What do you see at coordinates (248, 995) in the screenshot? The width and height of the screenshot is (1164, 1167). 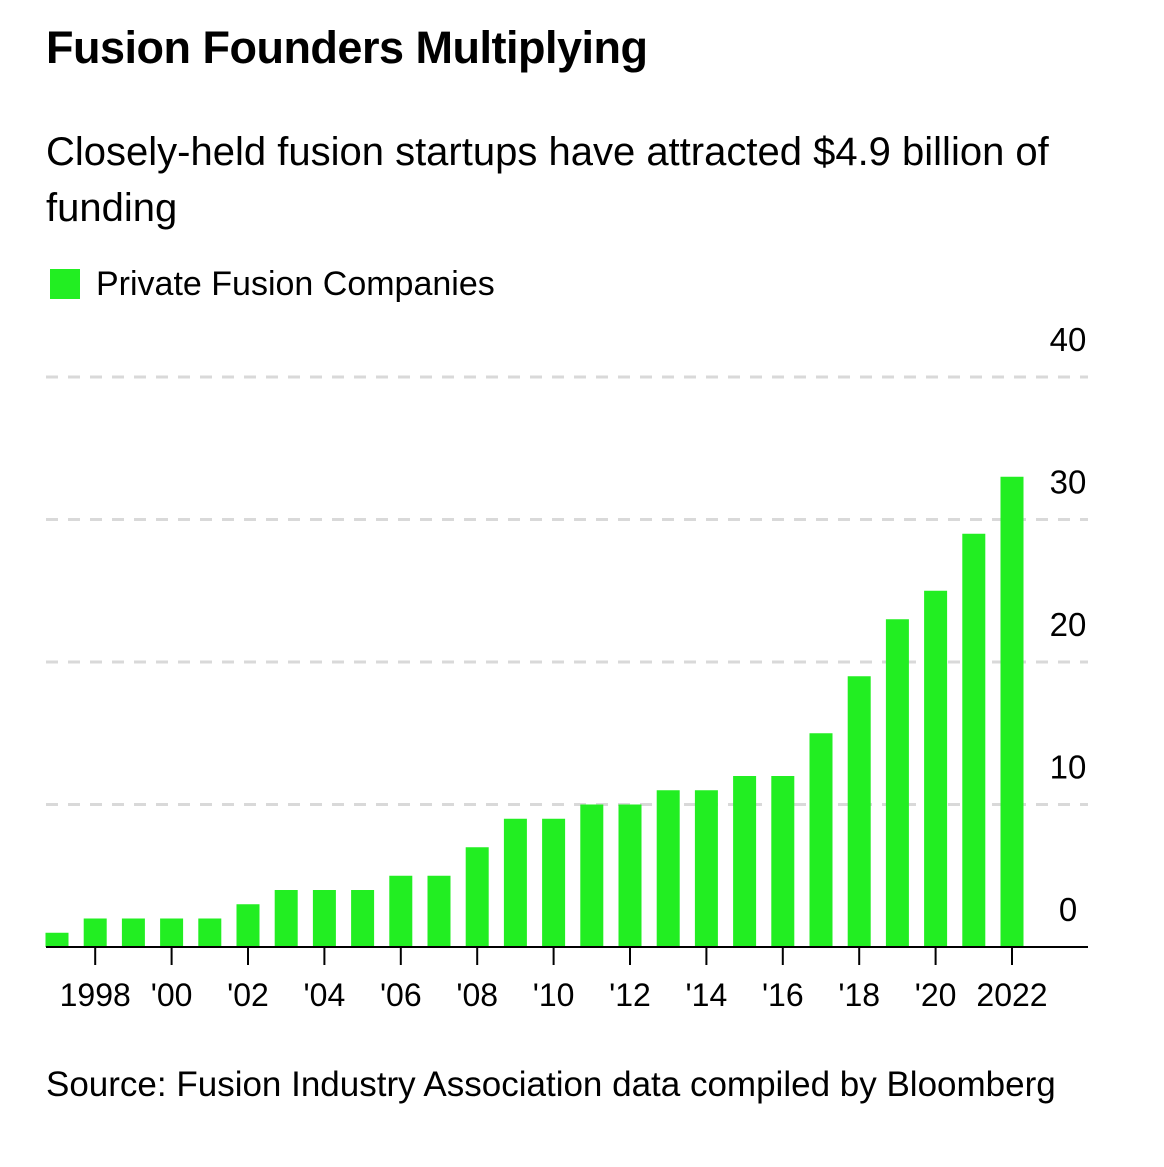 I see `x-tick-label: '02` at bounding box center [248, 995].